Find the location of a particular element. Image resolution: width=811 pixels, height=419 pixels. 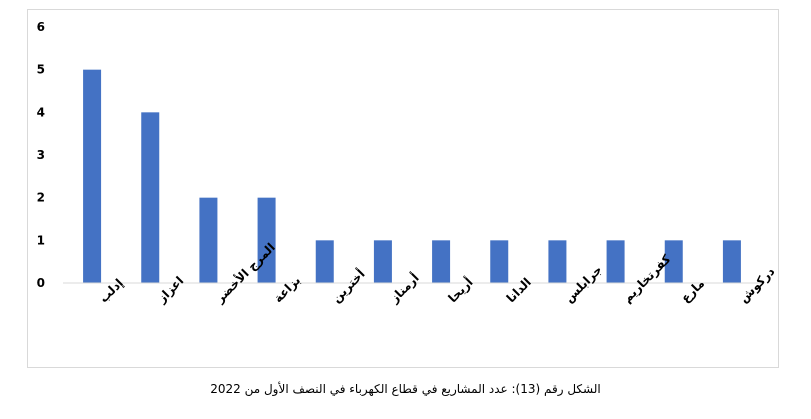

y-tick-label: 0 is located at coordinates (41, 283).